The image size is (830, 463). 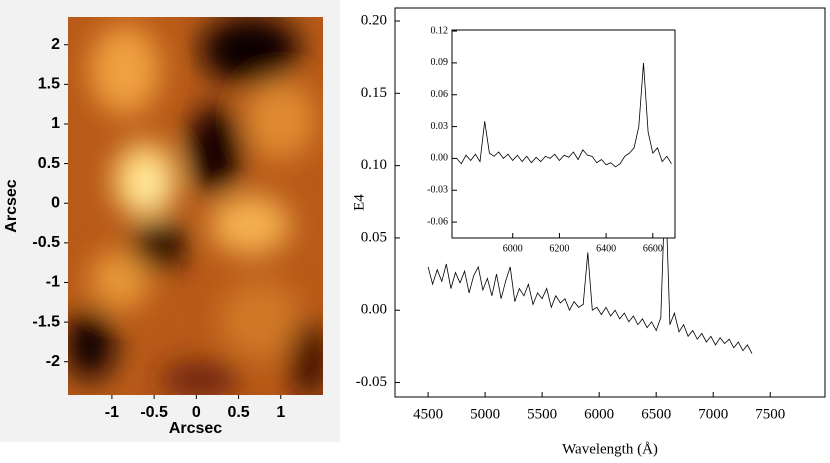 I want to click on x-tick-label: 6600, so click(x=653, y=248).